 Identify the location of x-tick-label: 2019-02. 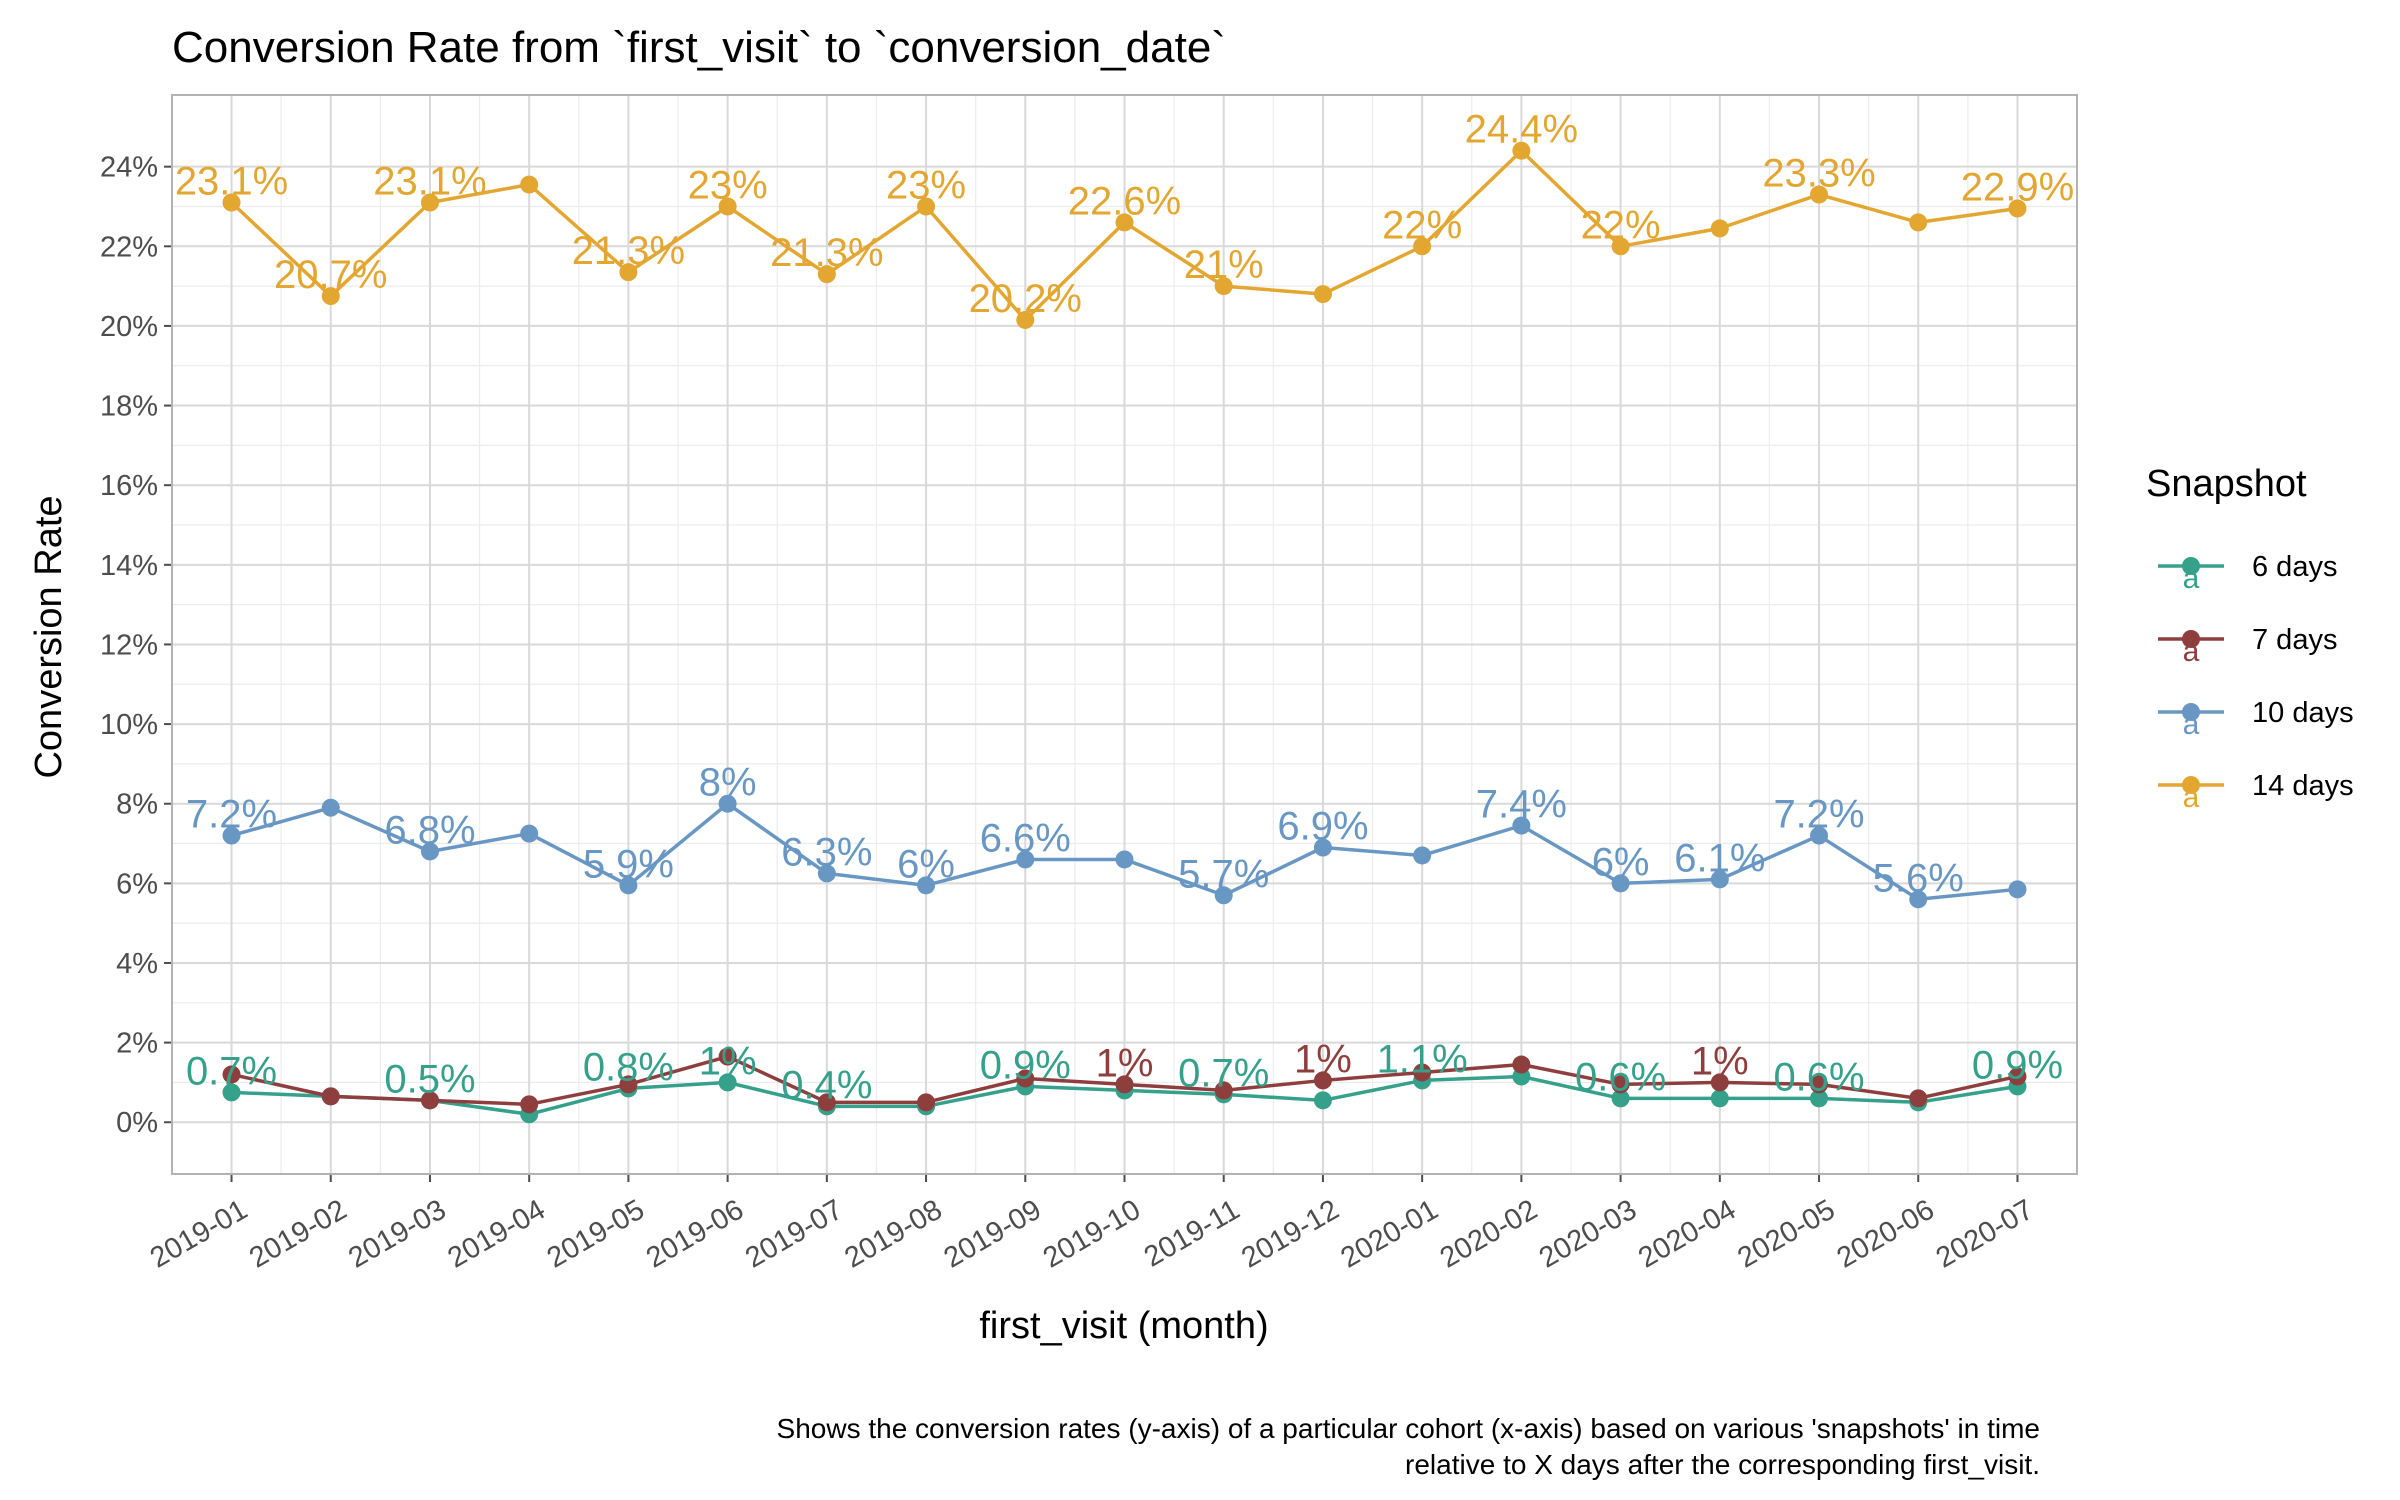
(298, 1234).